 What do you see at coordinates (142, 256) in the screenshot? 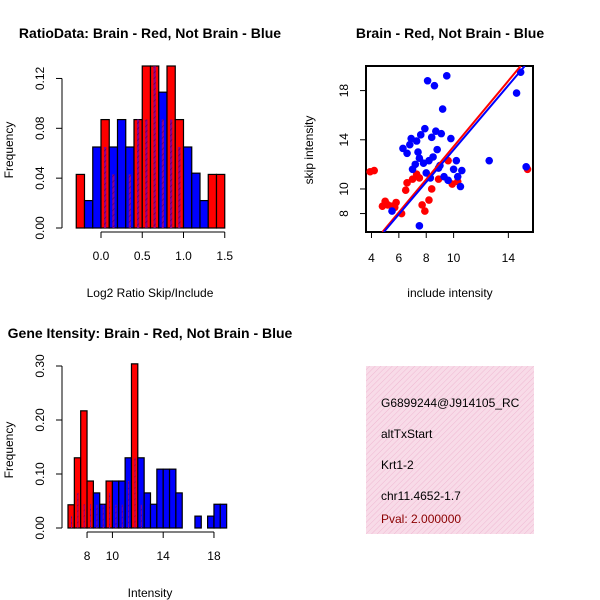
I see `ratio-x-tick-label: 0.5` at bounding box center [142, 256].